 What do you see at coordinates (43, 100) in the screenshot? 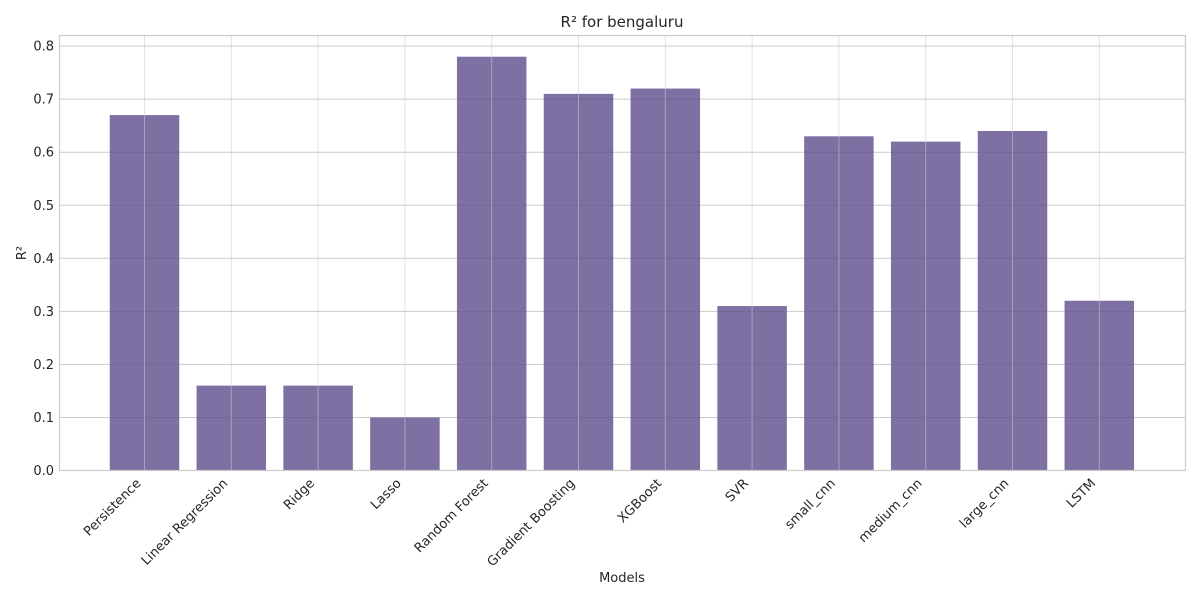
I see `y-tick-label: 0.7` at bounding box center [43, 100].